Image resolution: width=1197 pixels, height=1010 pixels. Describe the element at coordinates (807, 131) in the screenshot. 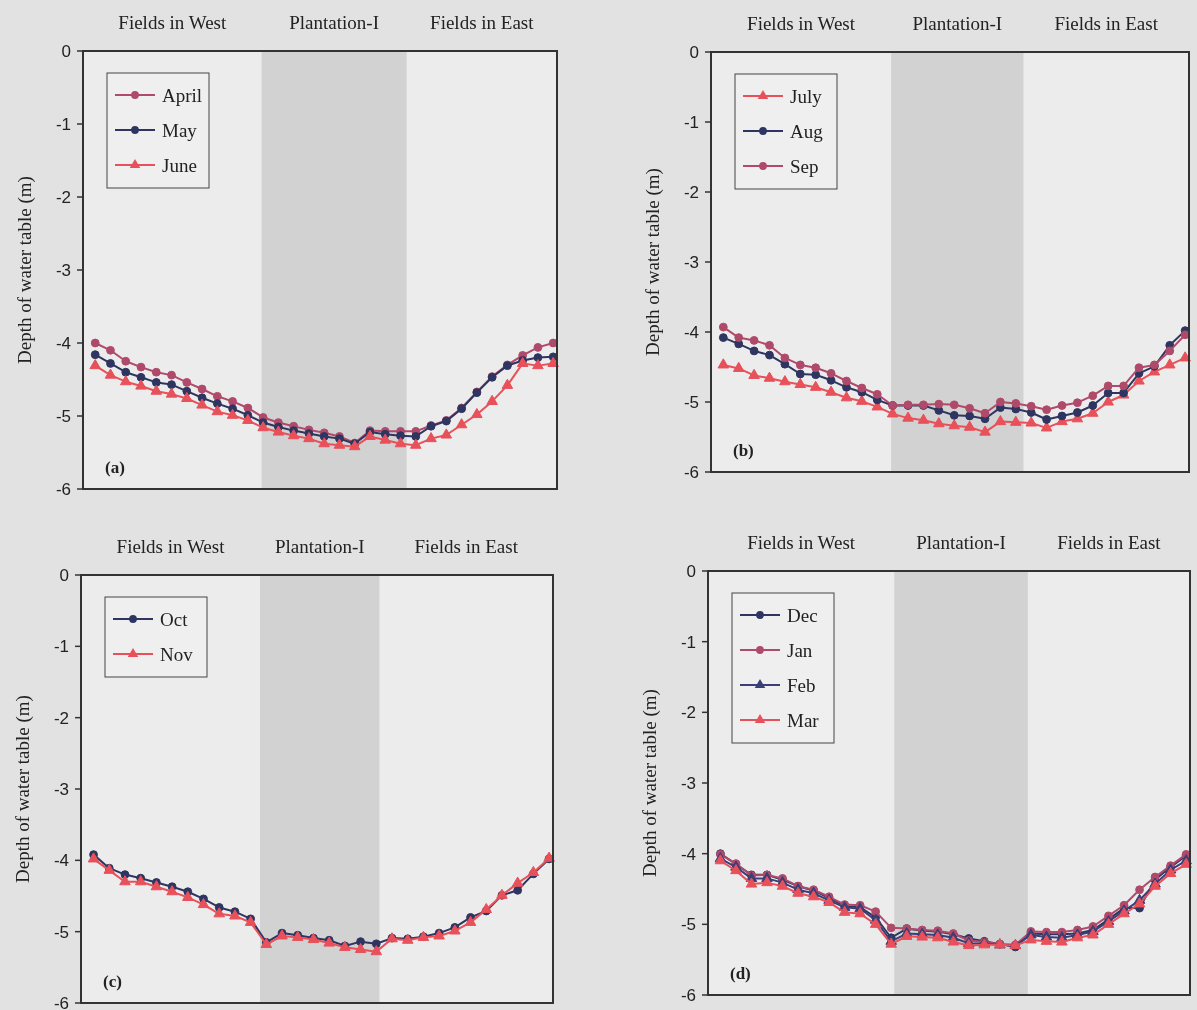

I see `legend-label: Aug` at that location.